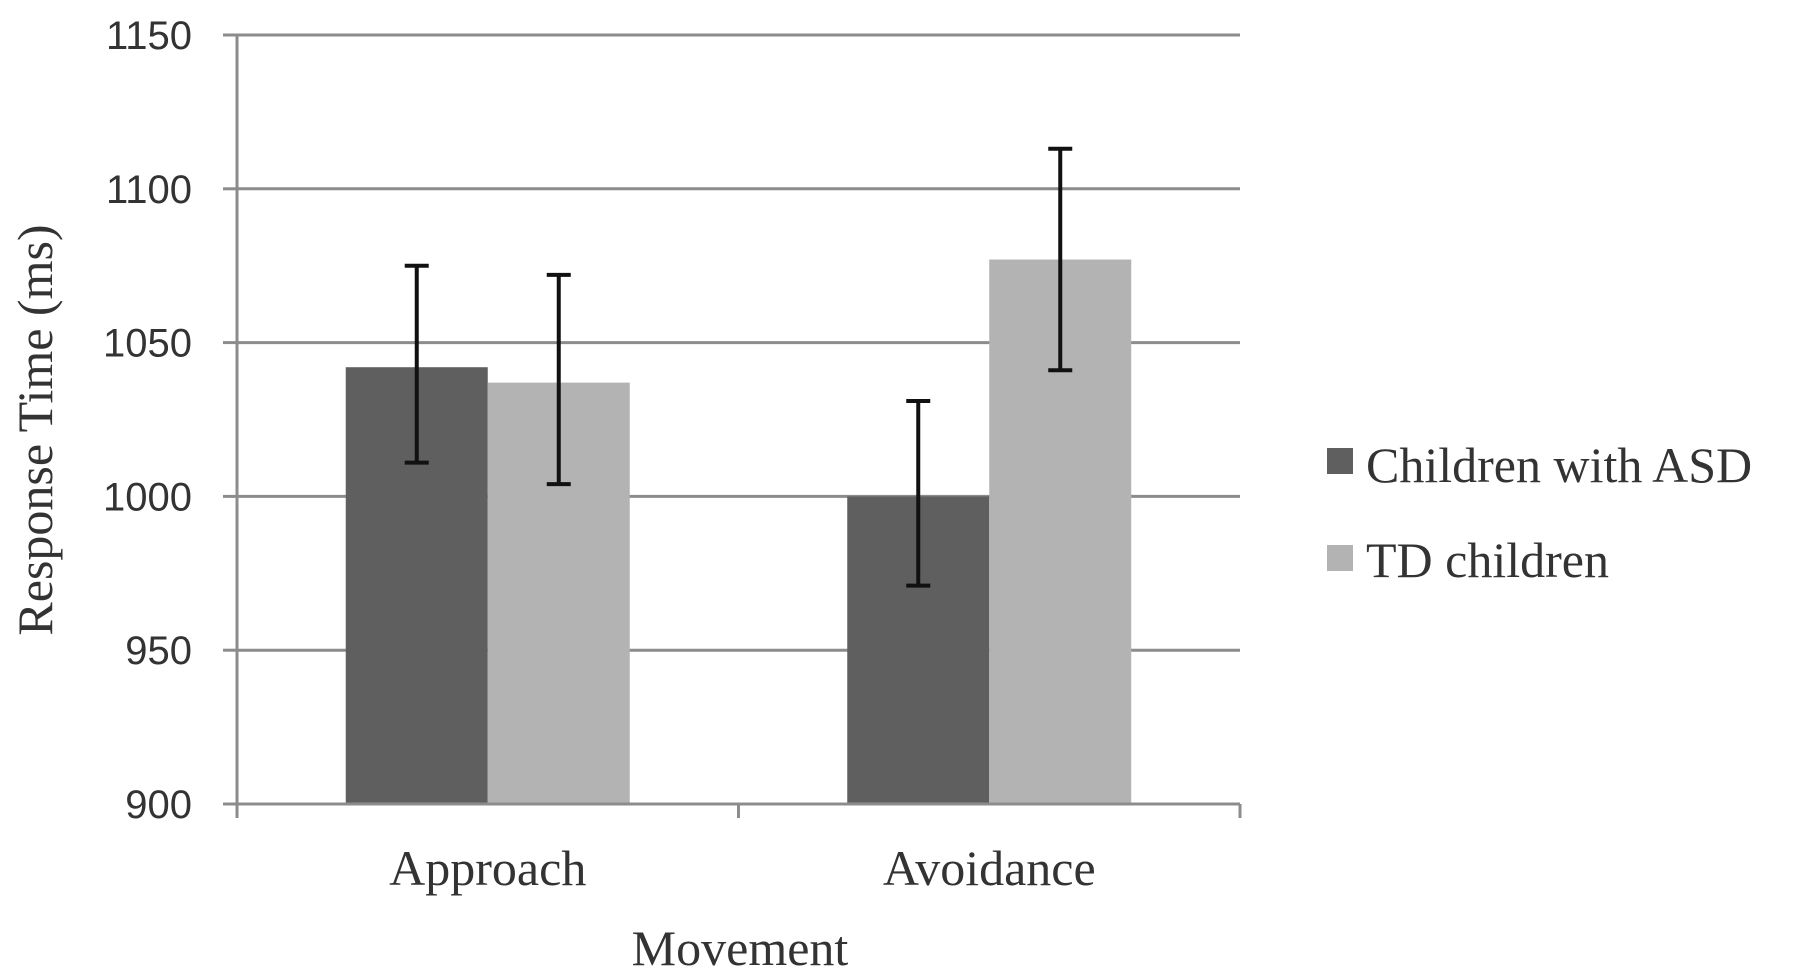 The width and height of the screenshot is (1816, 977). Describe the element at coordinates (149, 190) in the screenshot. I see `y-tick-label: 1100` at that location.